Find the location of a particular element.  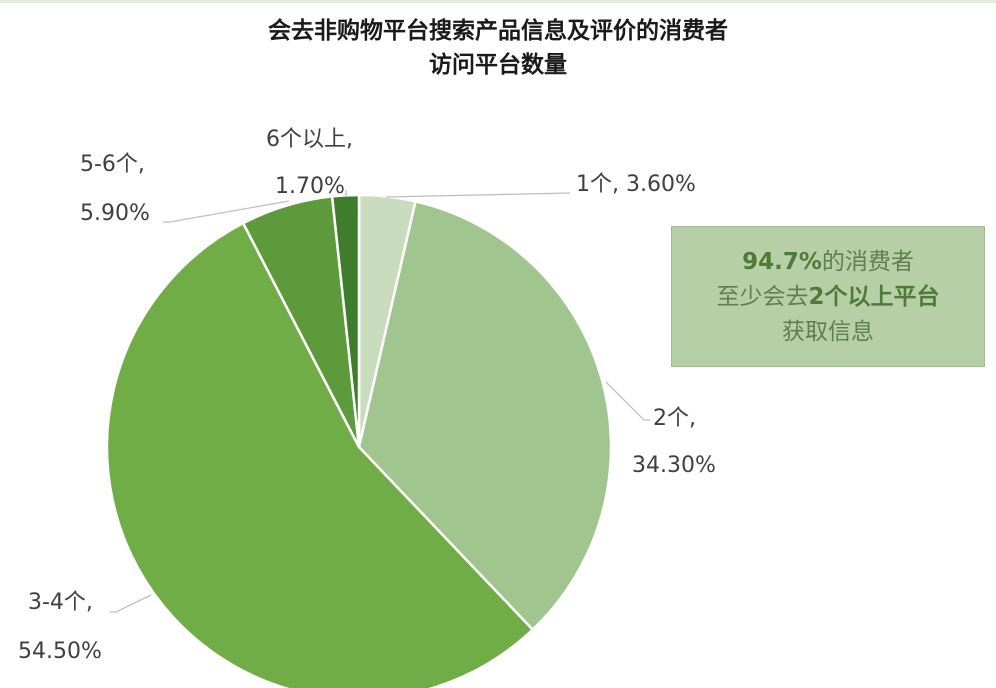

data-label-4-value: 5.90% is located at coordinates (115, 213).